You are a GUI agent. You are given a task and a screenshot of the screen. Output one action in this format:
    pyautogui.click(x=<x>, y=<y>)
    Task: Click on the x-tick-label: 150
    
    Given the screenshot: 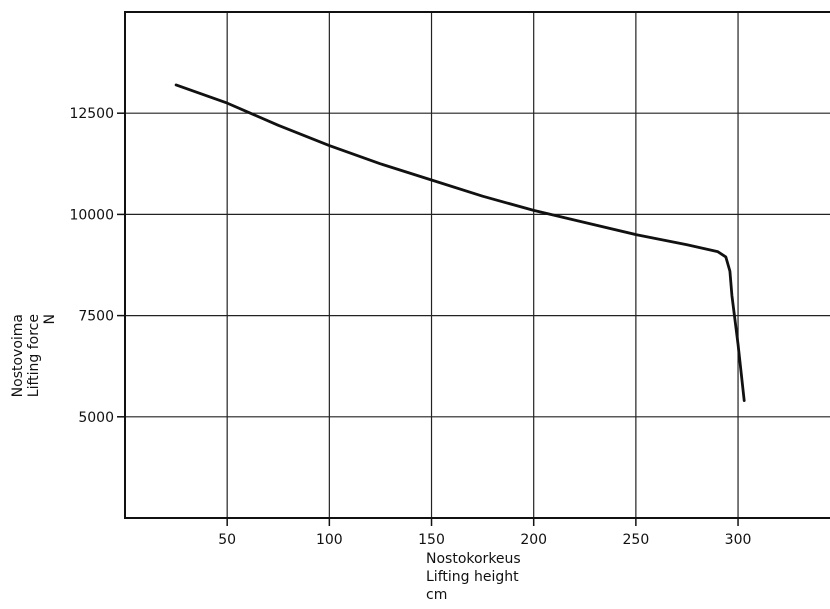 What is the action you would take?
    pyautogui.click(x=431, y=540)
    